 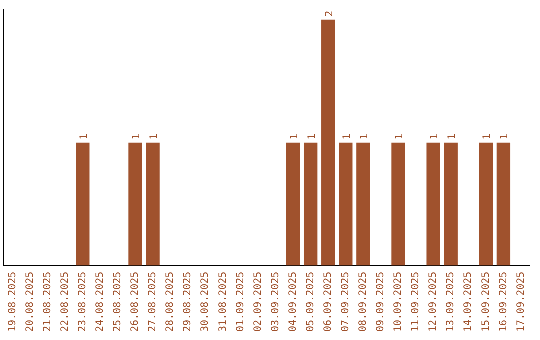 What do you see at coordinates (504, 302) in the screenshot?
I see `x-tick-label: 16.09.2025` at bounding box center [504, 302].